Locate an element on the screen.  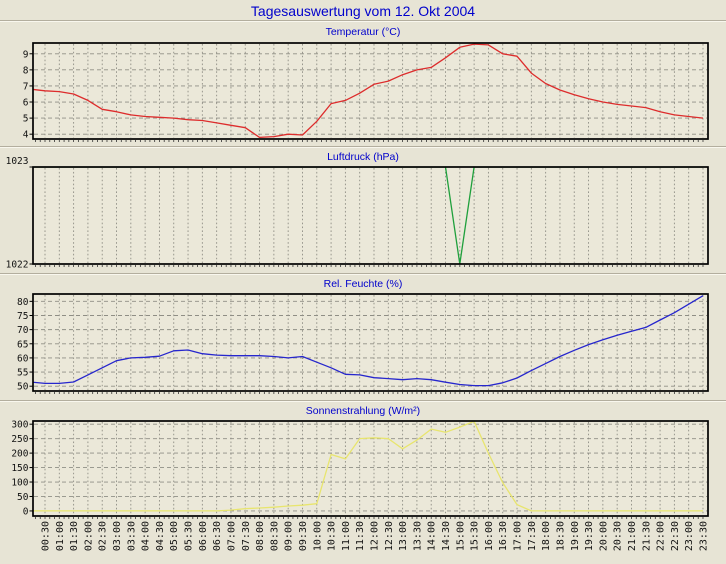
x-tick-label: 22:30 is located at coordinates (675, 536).